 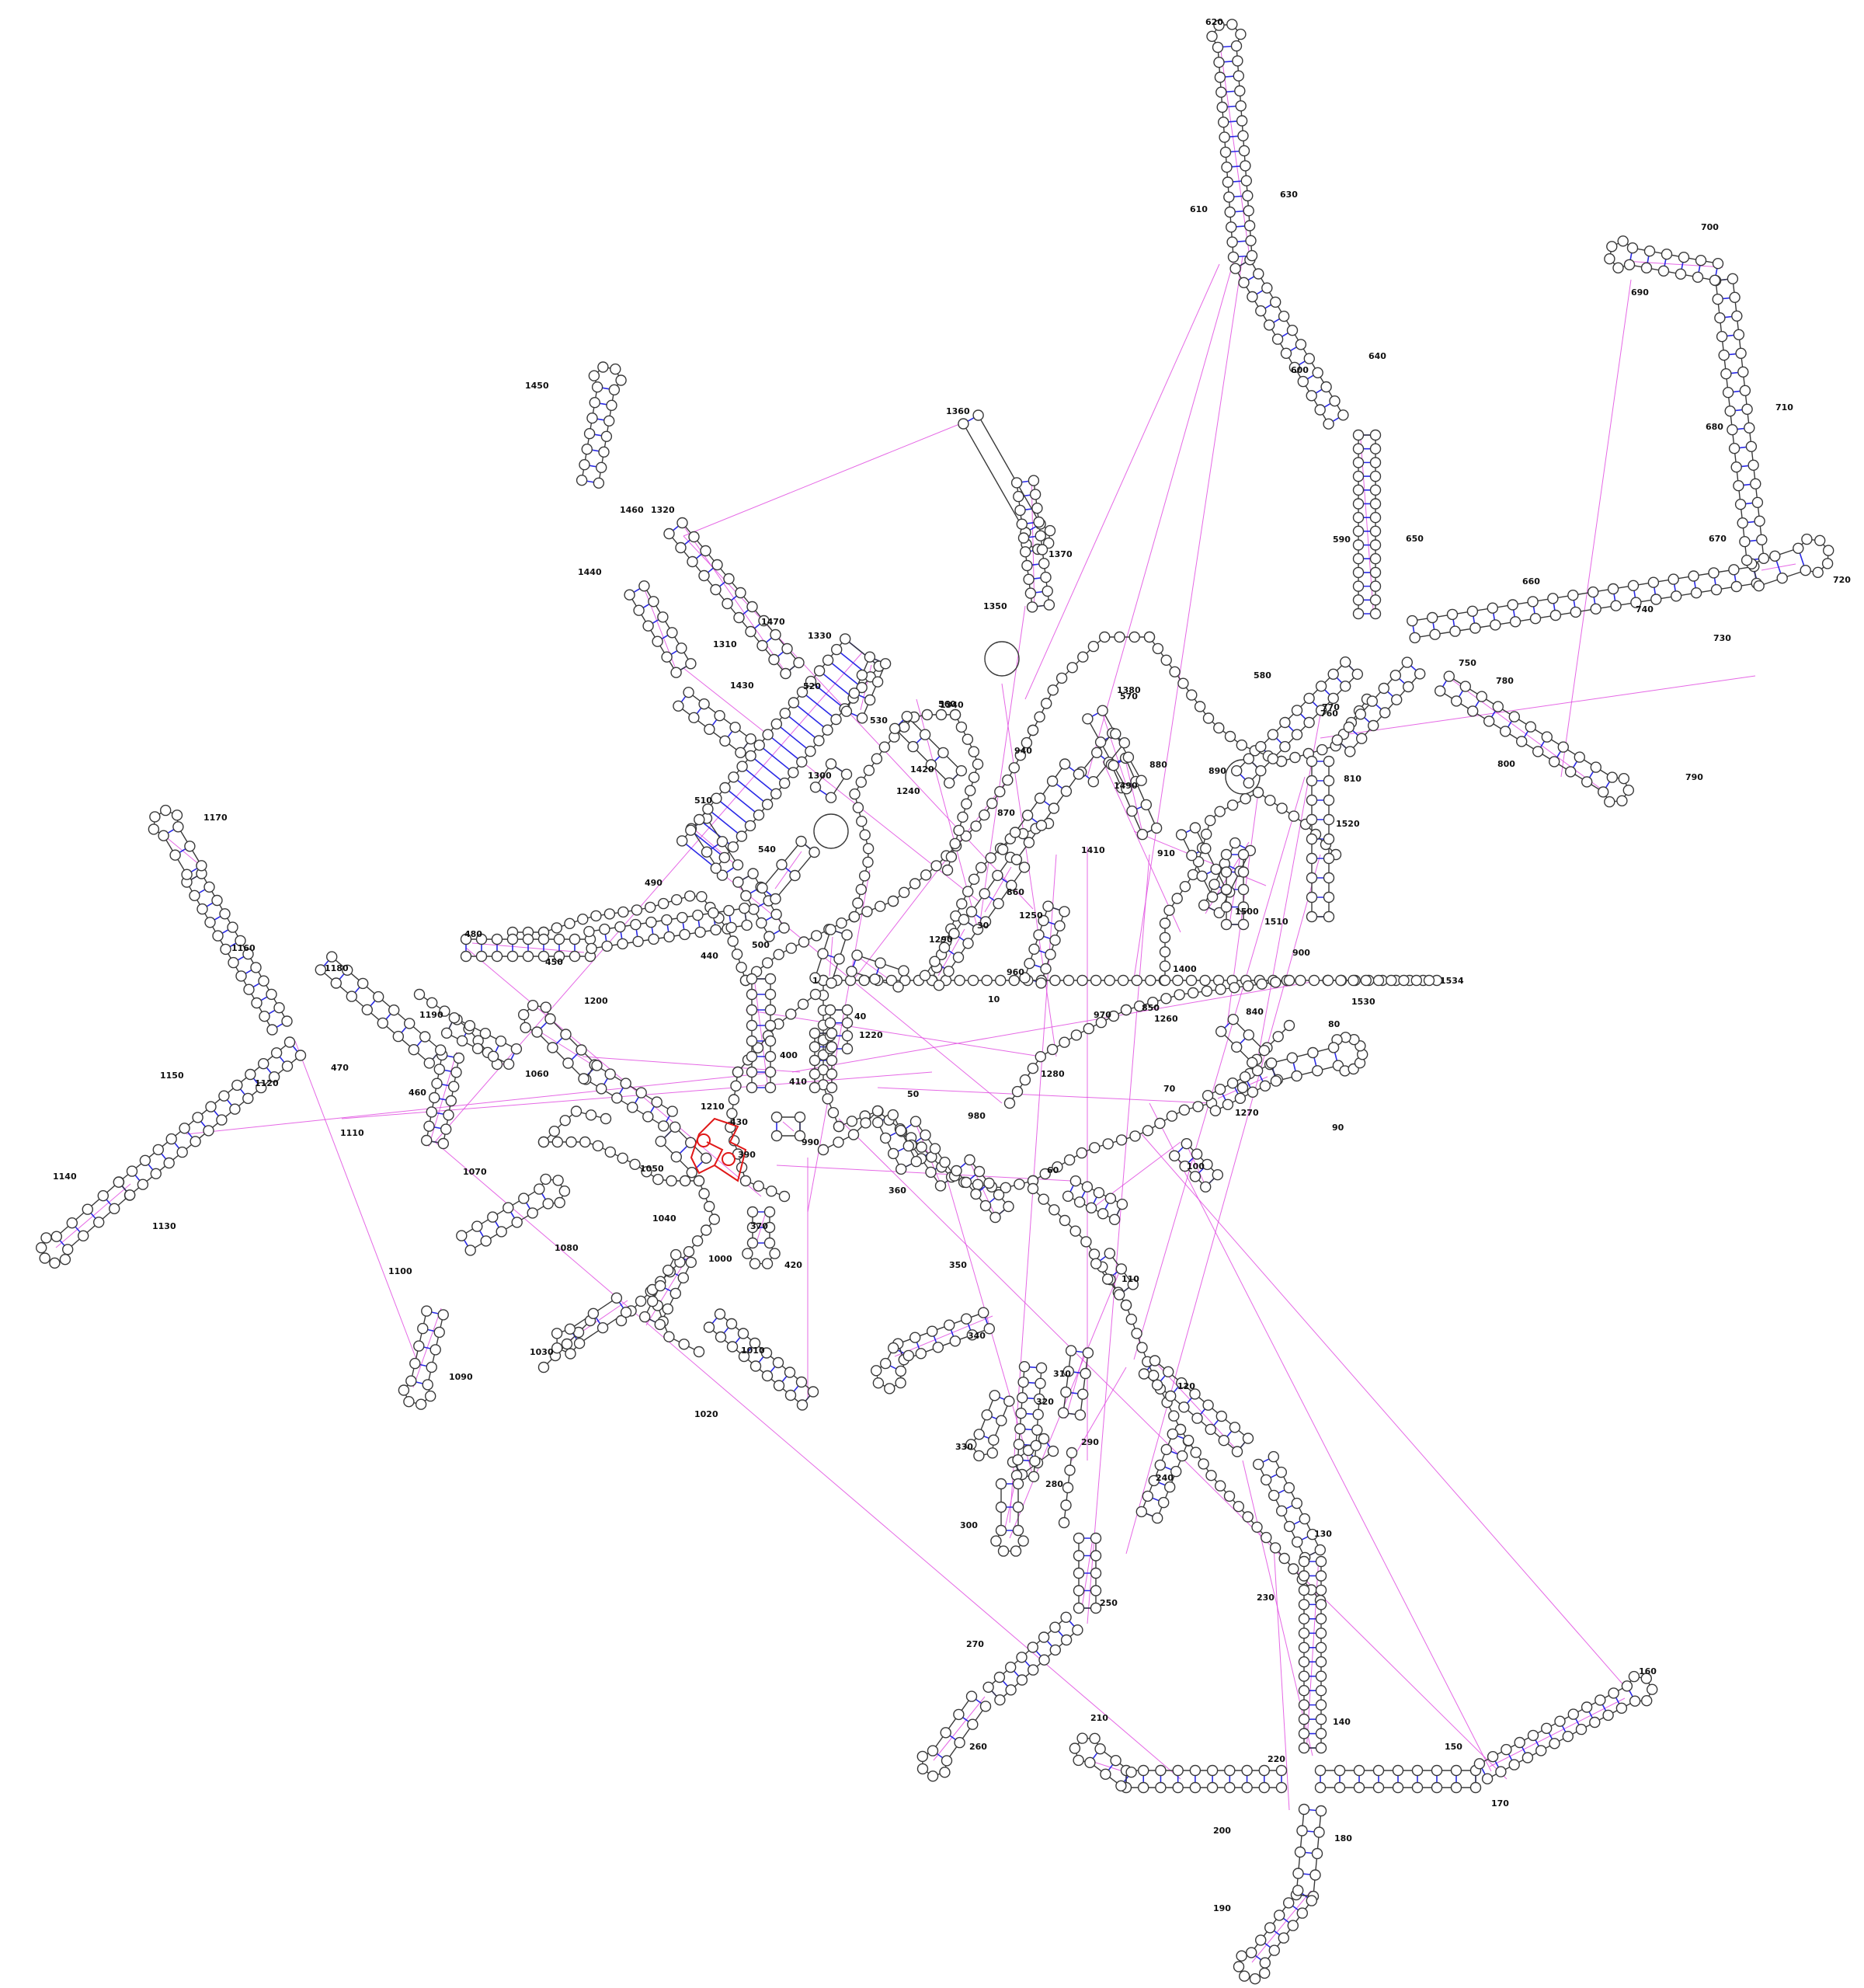 I want to click on position-label-1340: 1340, so click(x=952, y=705).